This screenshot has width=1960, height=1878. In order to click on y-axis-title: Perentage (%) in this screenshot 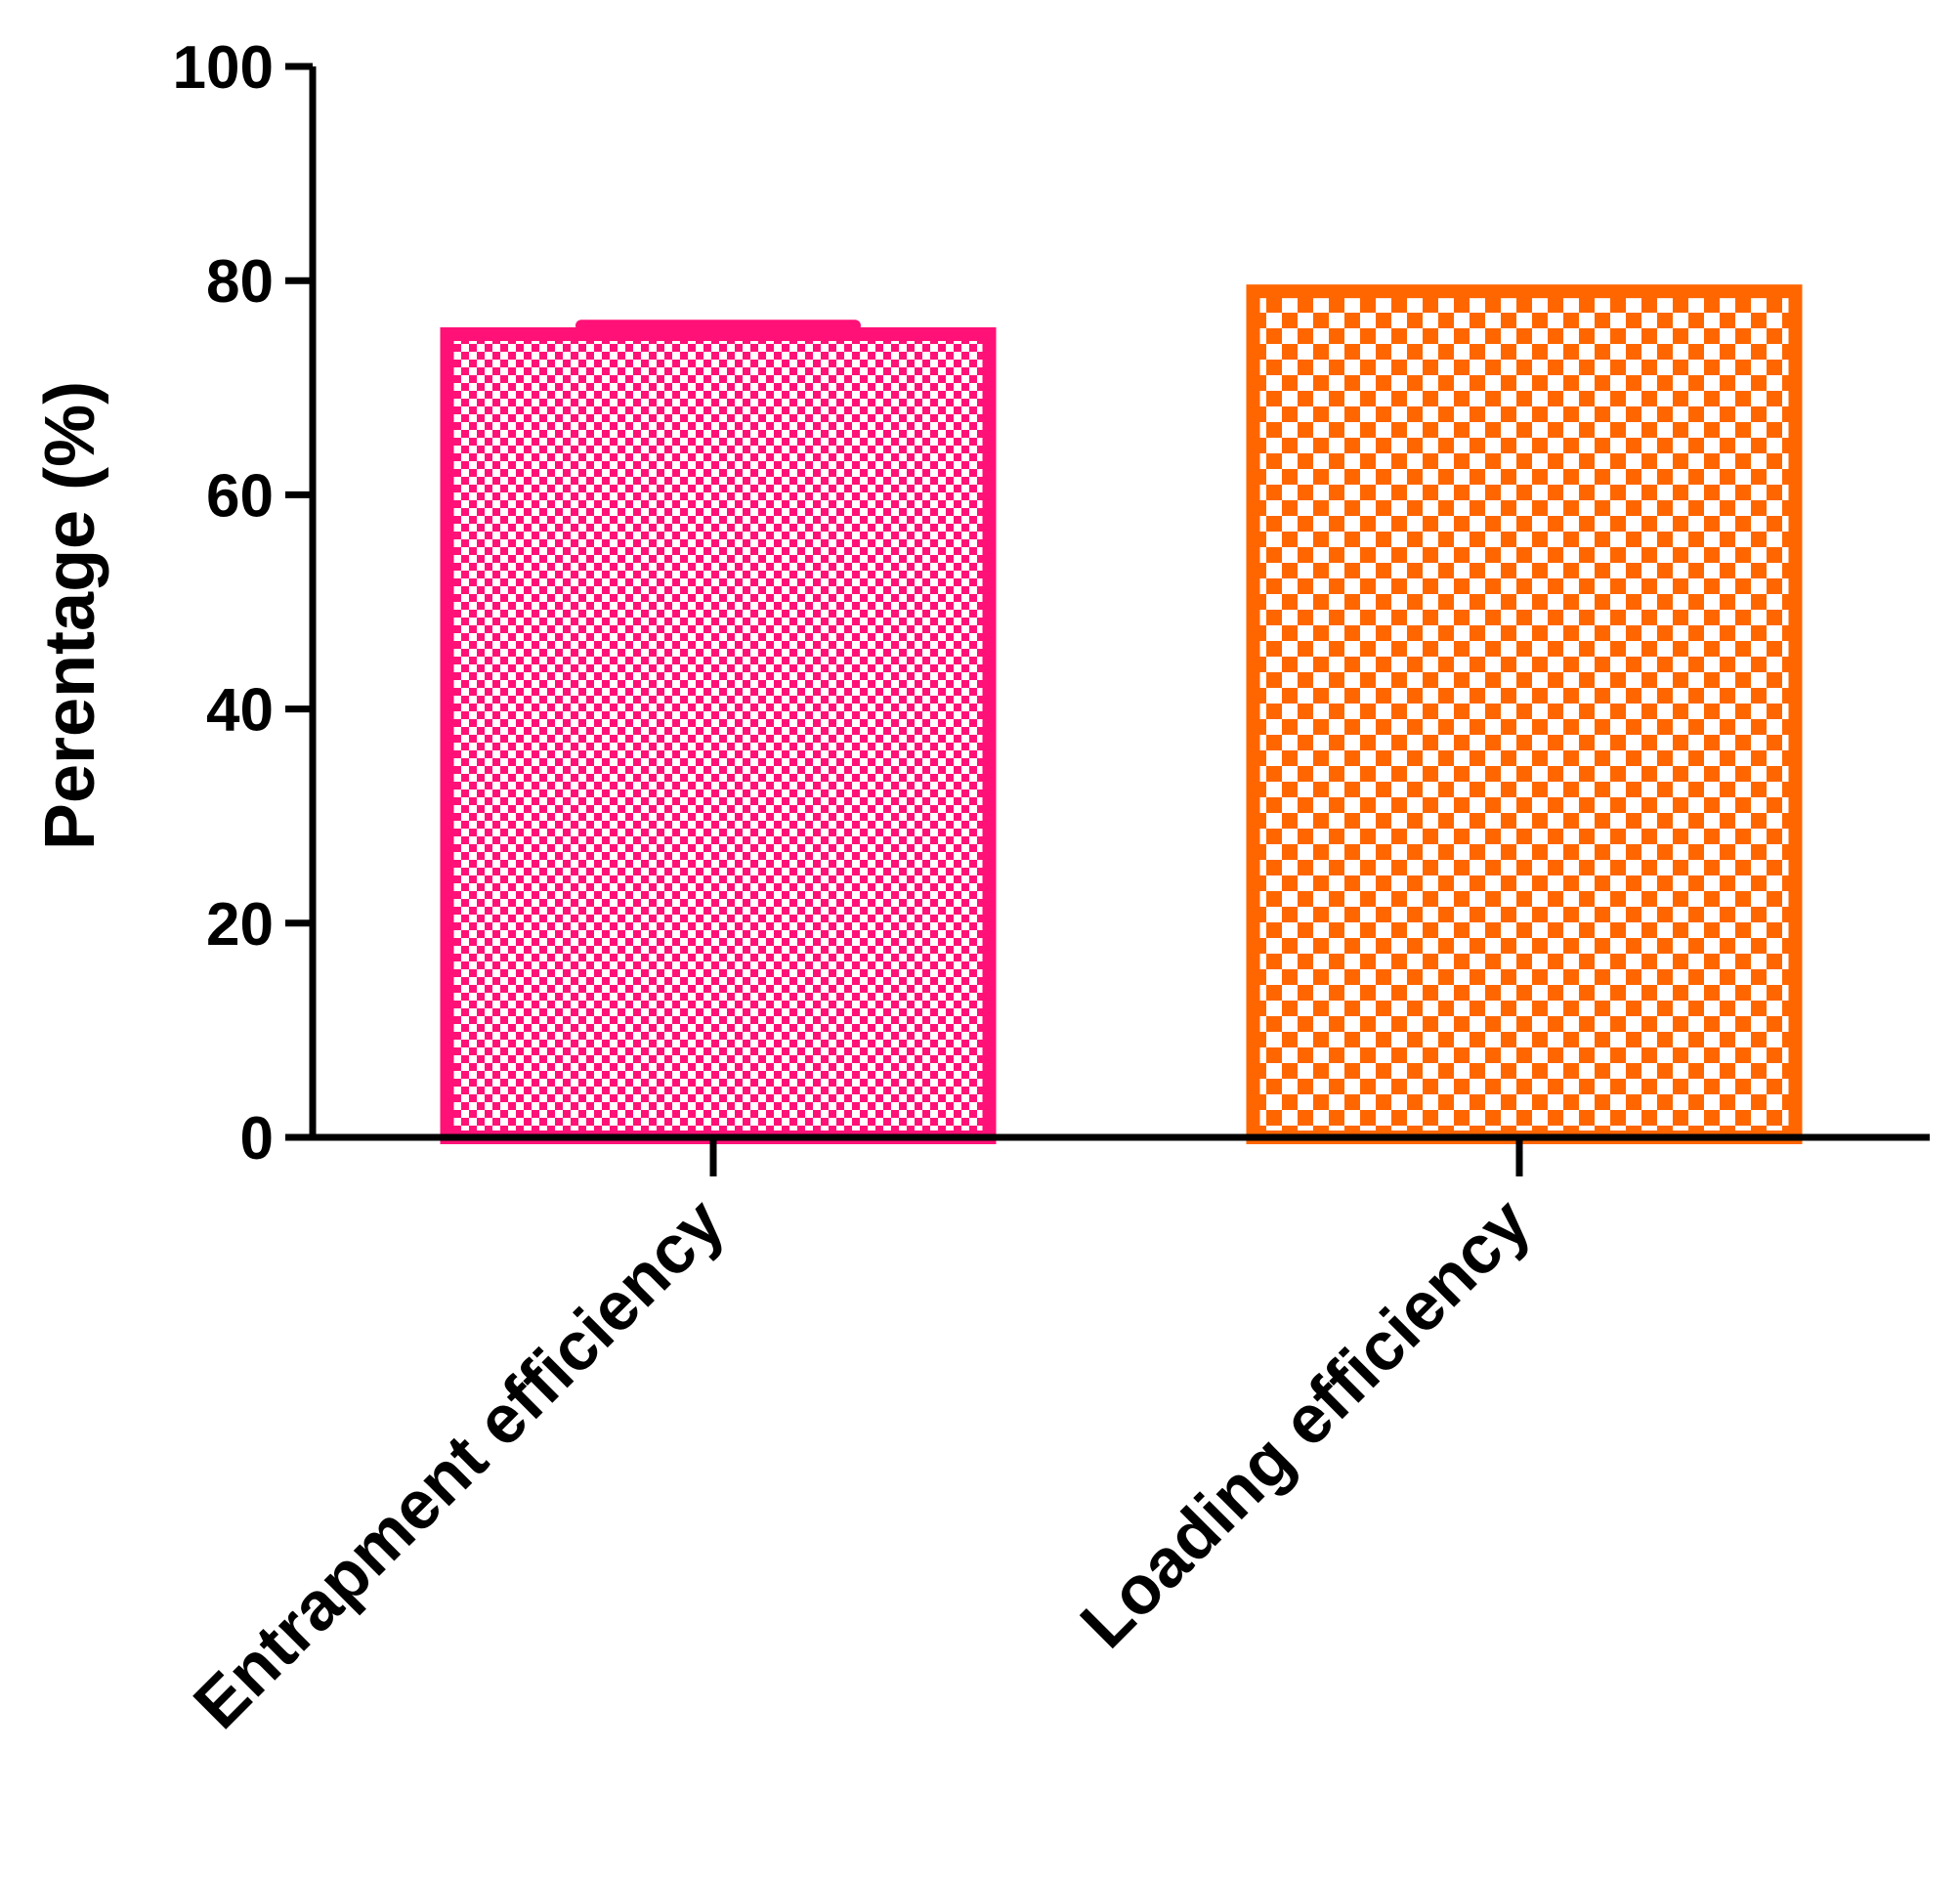, I will do `click(70, 615)`.